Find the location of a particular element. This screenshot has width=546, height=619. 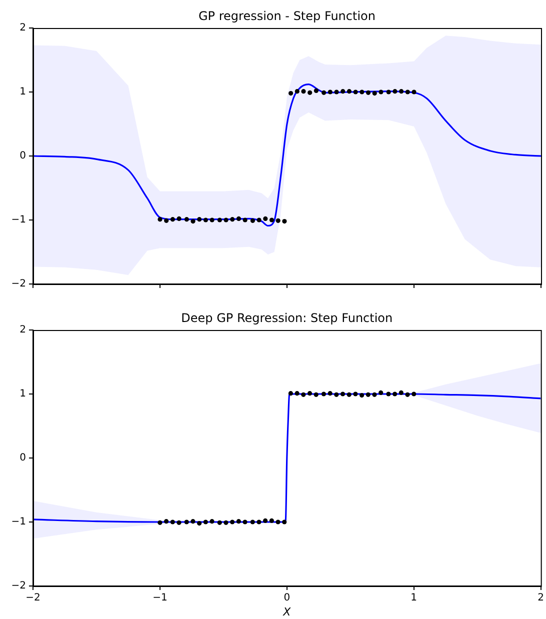

chart-title: Deep GP Regression: Step Function is located at coordinates (287, 318).